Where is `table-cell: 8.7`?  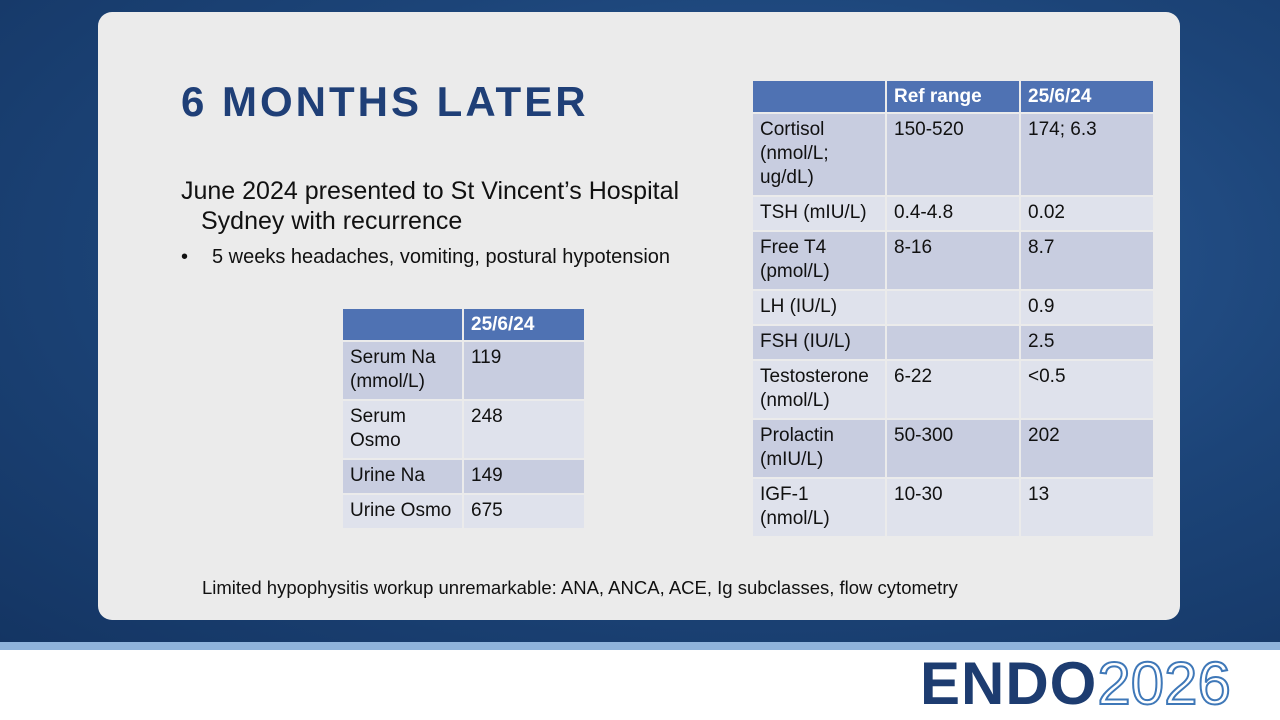
table-cell: 8.7 is located at coordinates (1087, 260).